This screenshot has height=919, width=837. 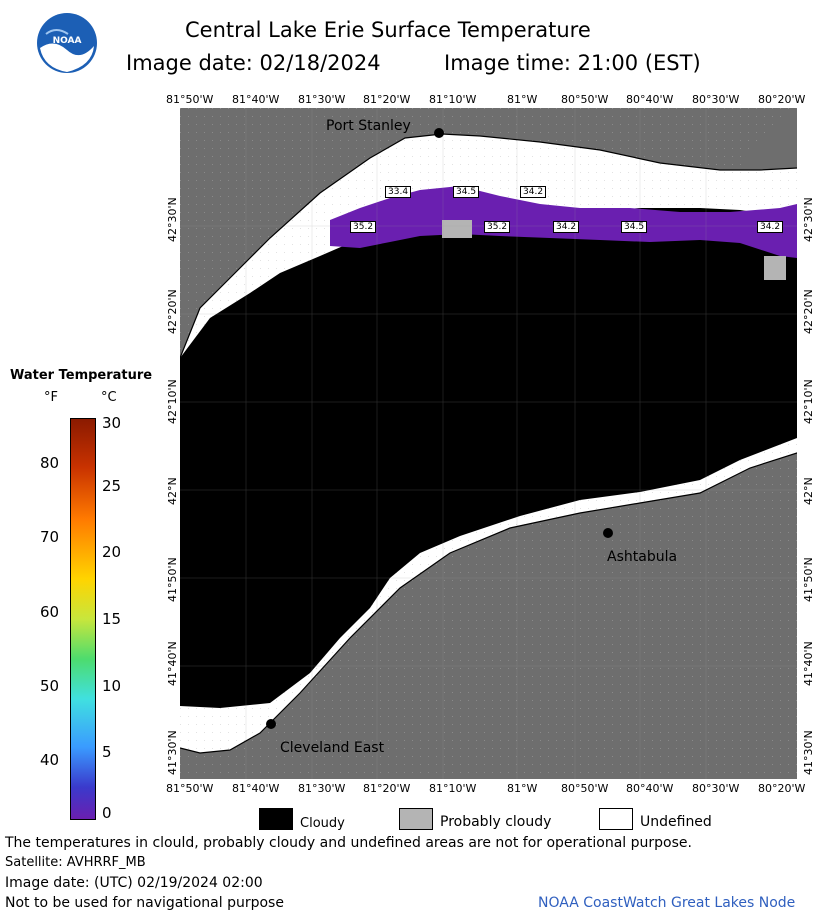 I want to click on lon-bottom-8: 80°40'W, so click(x=650, y=788).